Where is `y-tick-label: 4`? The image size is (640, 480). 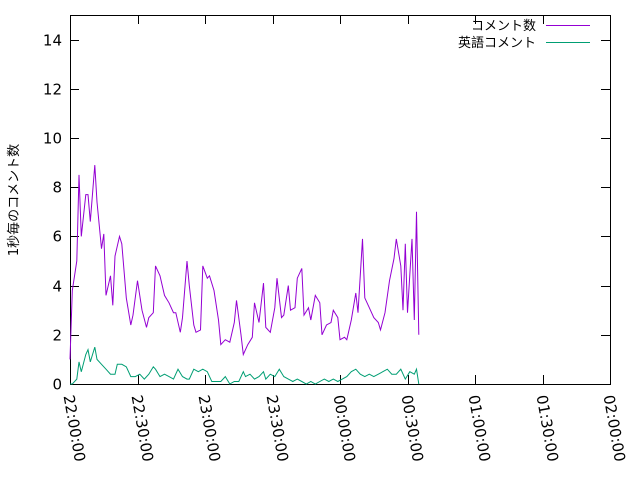
y-tick-label: 4 is located at coordinates (57, 287).